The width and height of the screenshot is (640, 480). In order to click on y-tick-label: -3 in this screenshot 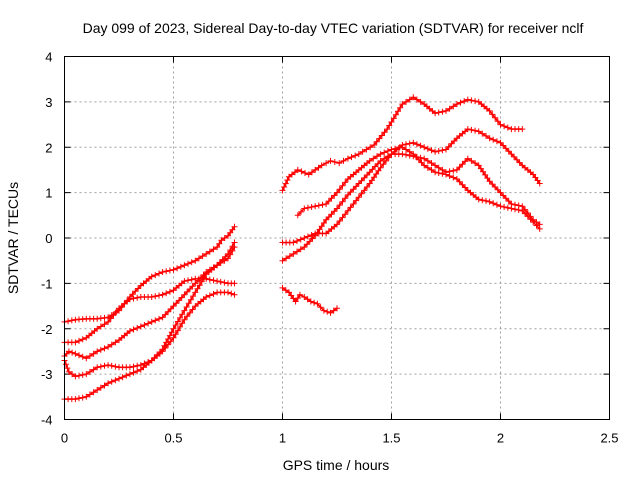, I will do `click(47, 374)`.